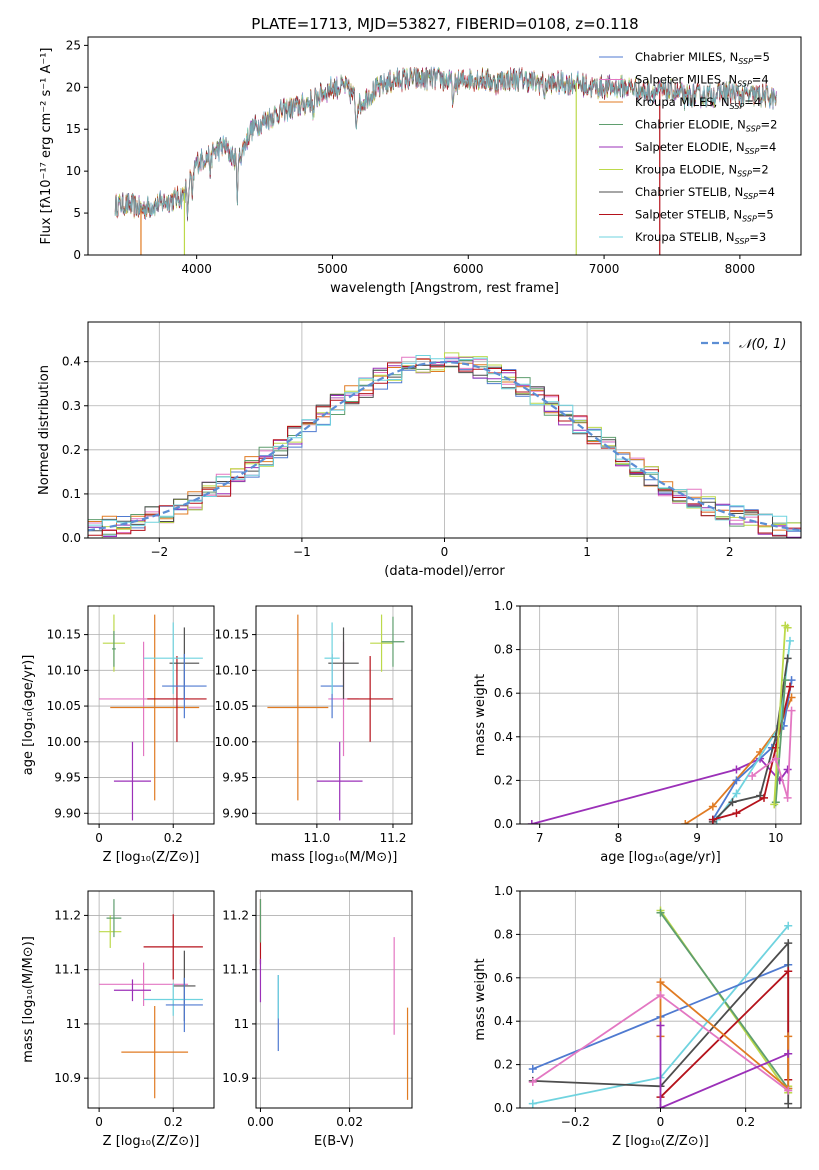 Image resolution: width=819 pixels, height=1170 pixels. I want to click on y-axis-label: Flux [fλ10⁻¹⁷ erg cm⁻² s⁻¹ A⁻¹], so click(46, 146).